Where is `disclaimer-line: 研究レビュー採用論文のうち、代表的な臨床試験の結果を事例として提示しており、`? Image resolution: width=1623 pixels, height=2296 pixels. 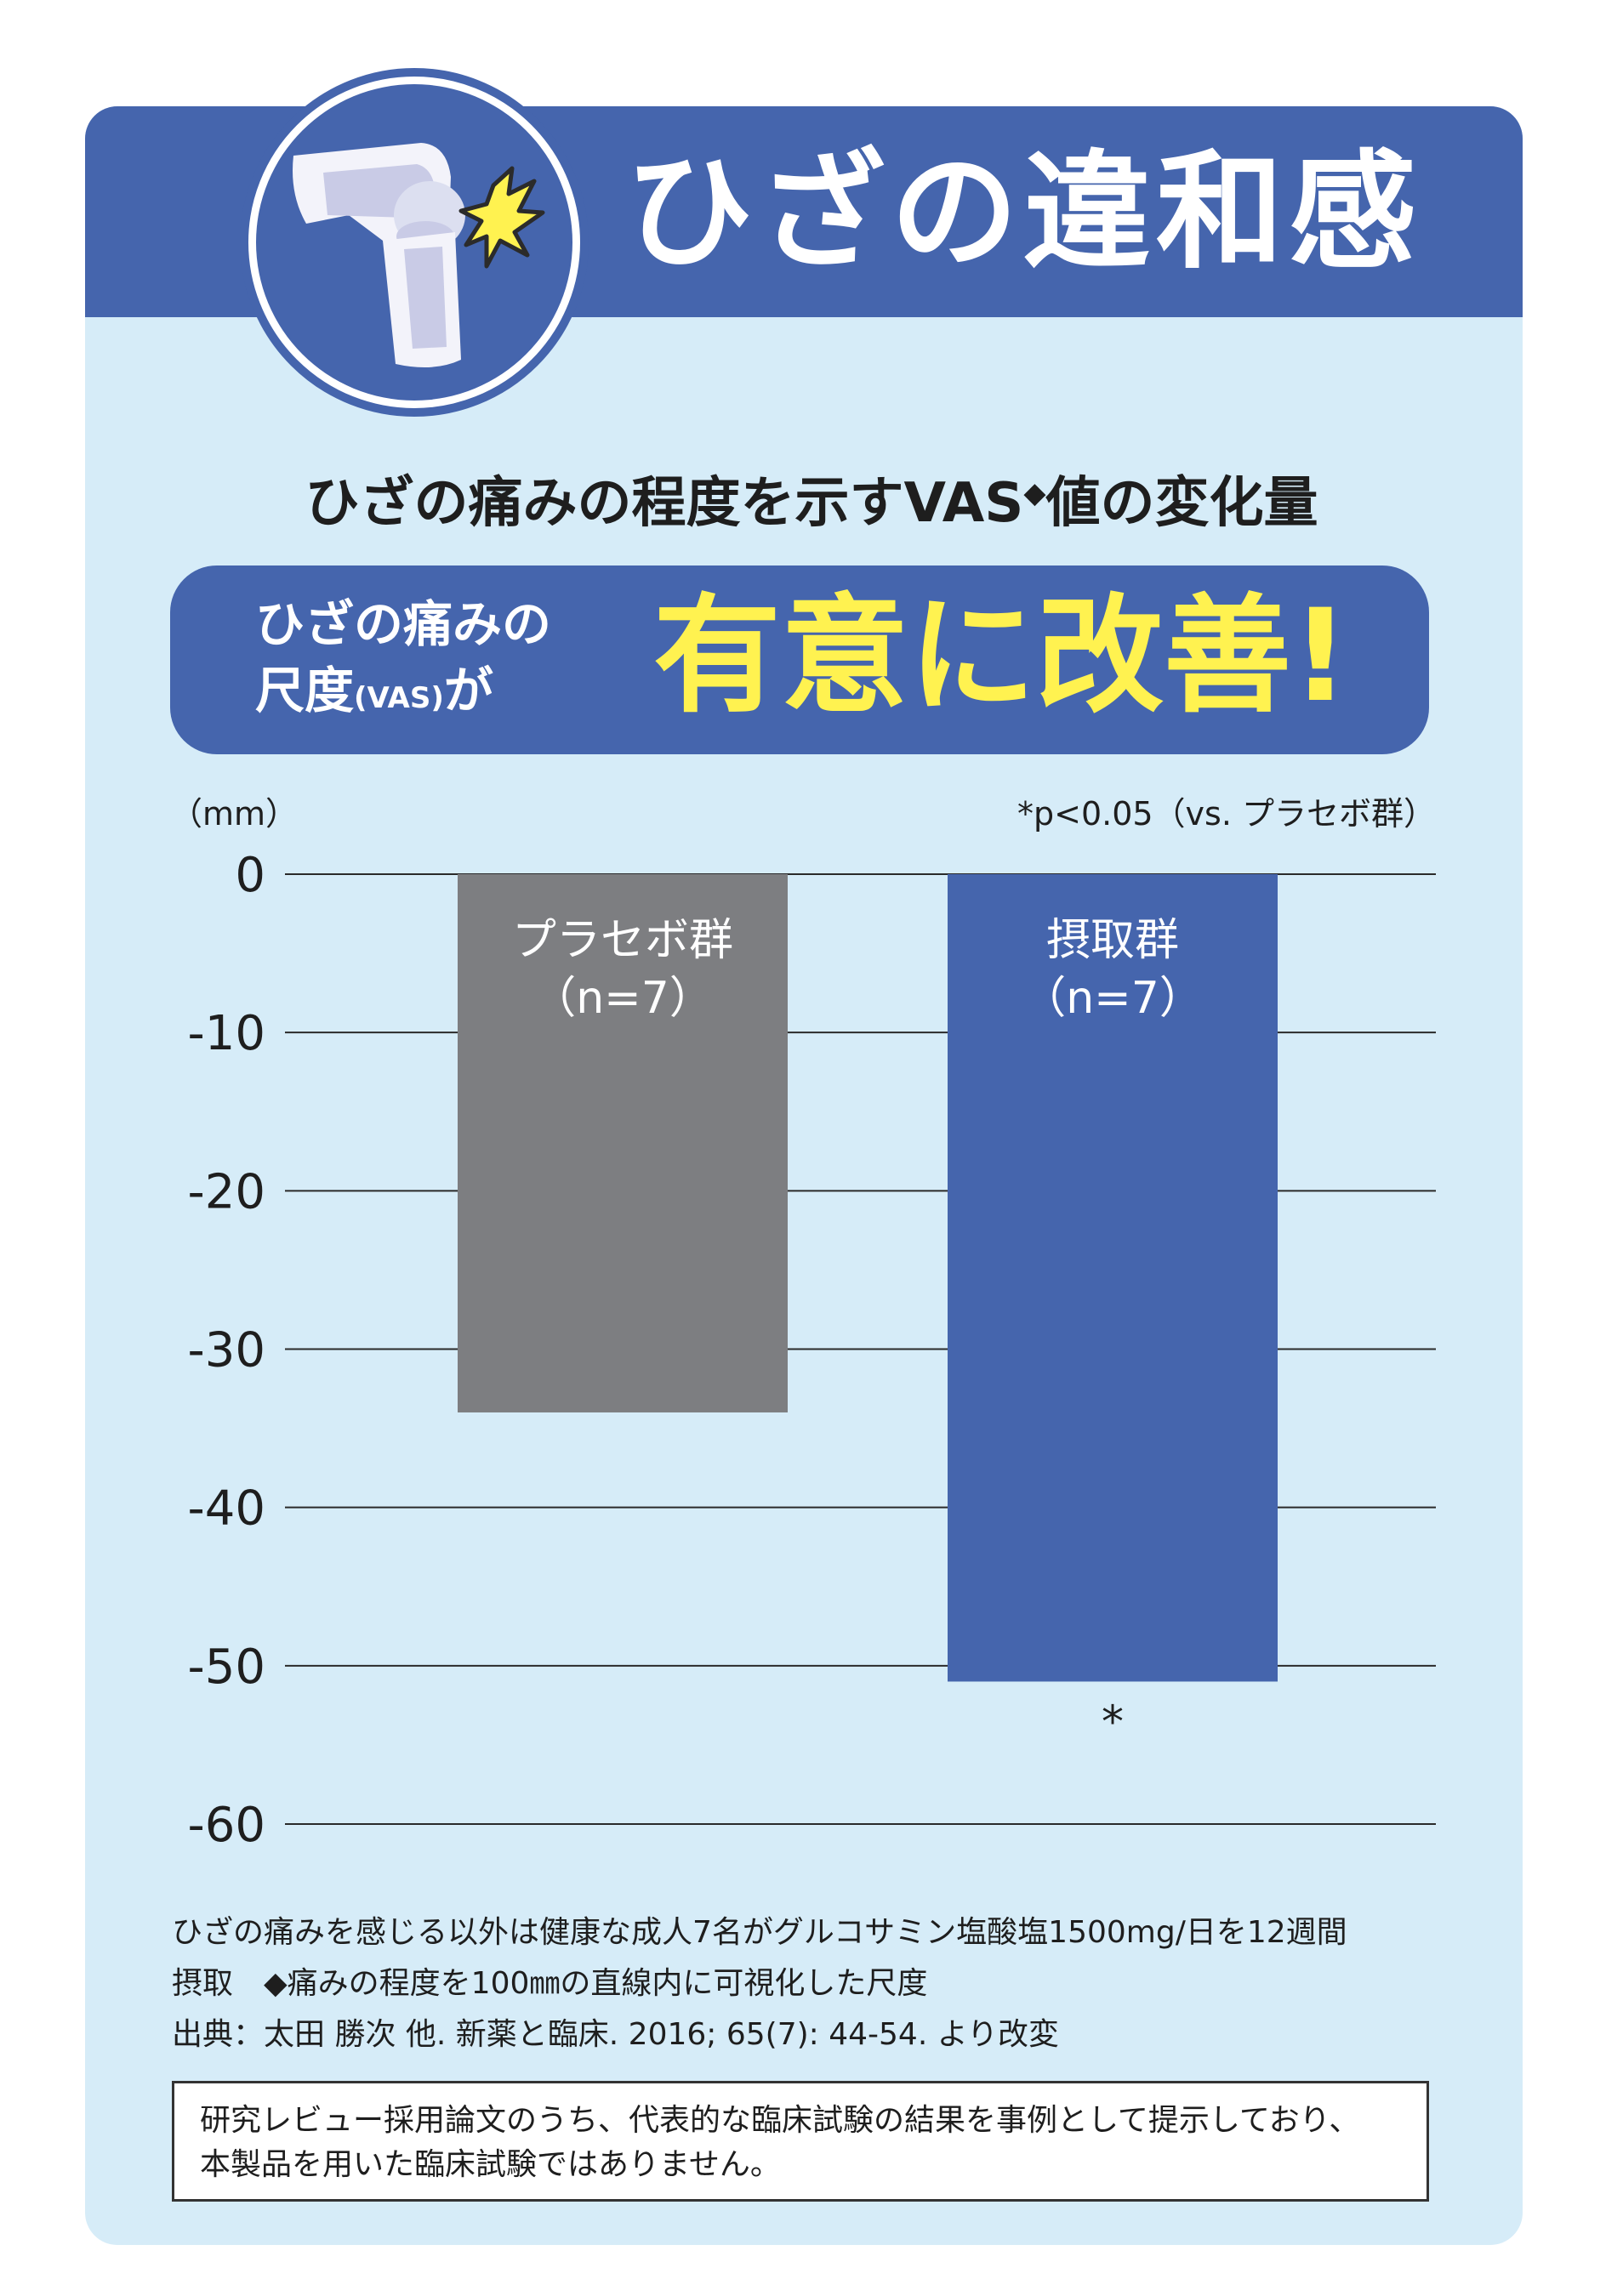
disclaimer-line: 研究レビュー採用論文のうち、代表的な臨床試験の結果を事例として提示しており、 is located at coordinates (780, 2120).